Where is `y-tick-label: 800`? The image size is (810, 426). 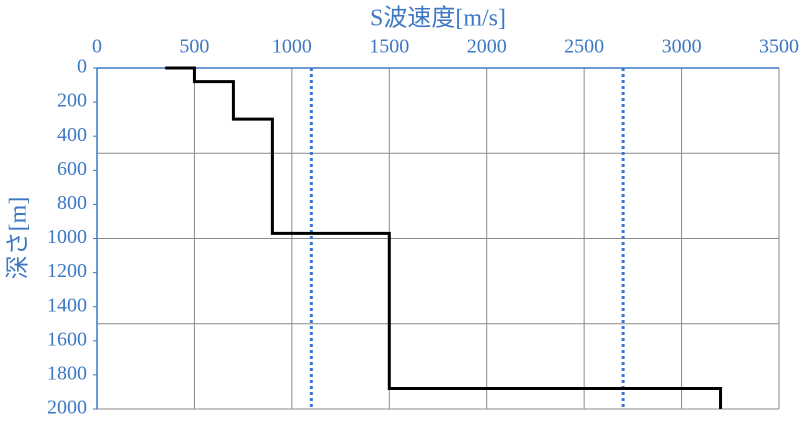 y-tick-label: 800 is located at coordinates (72, 203).